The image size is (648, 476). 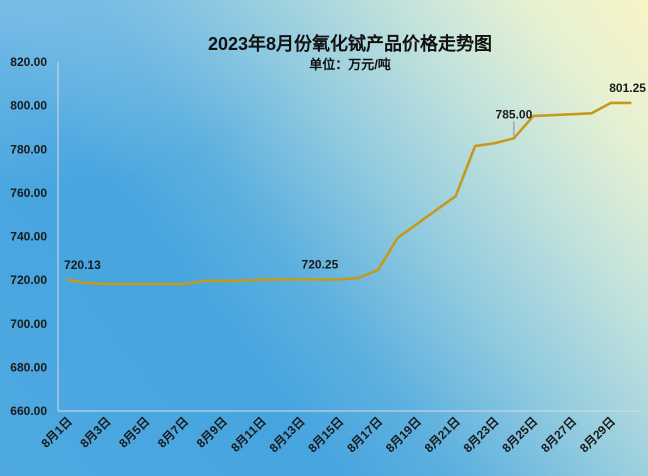 What do you see at coordinates (28, 193) in the screenshot?
I see `y-tick-label: 760.00` at bounding box center [28, 193].